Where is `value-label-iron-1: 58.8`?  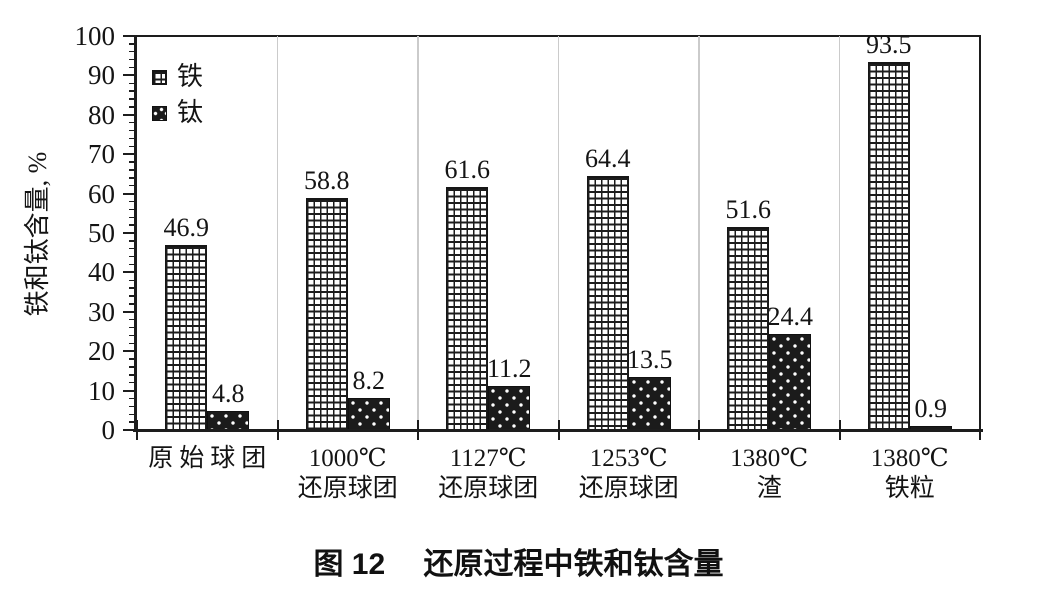
value-label-iron-1: 58.8 is located at coordinates (327, 181).